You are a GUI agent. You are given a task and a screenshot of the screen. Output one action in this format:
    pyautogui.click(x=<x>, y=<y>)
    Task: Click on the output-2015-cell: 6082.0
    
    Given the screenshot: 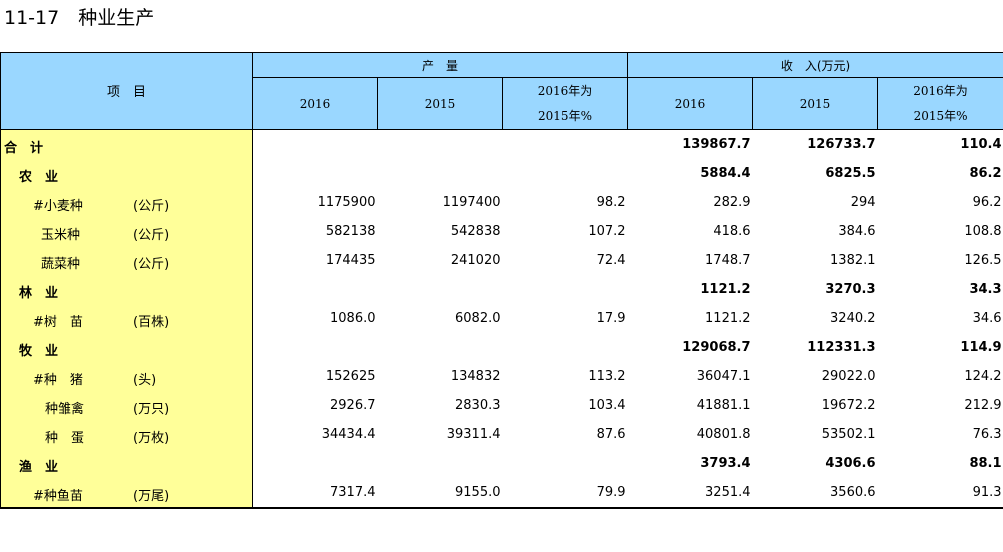 What is the action you would take?
    pyautogui.click(x=478, y=318)
    